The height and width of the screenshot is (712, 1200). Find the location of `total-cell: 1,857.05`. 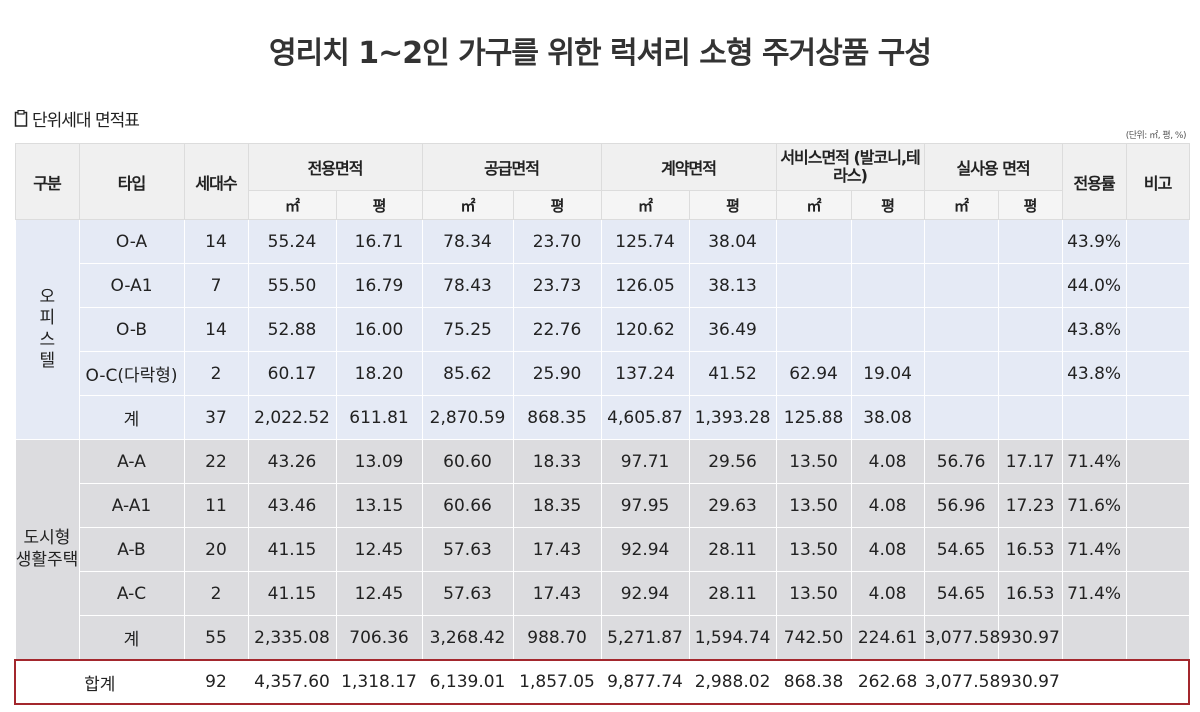

total-cell: 1,857.05 is located at coordinates (557, 682).